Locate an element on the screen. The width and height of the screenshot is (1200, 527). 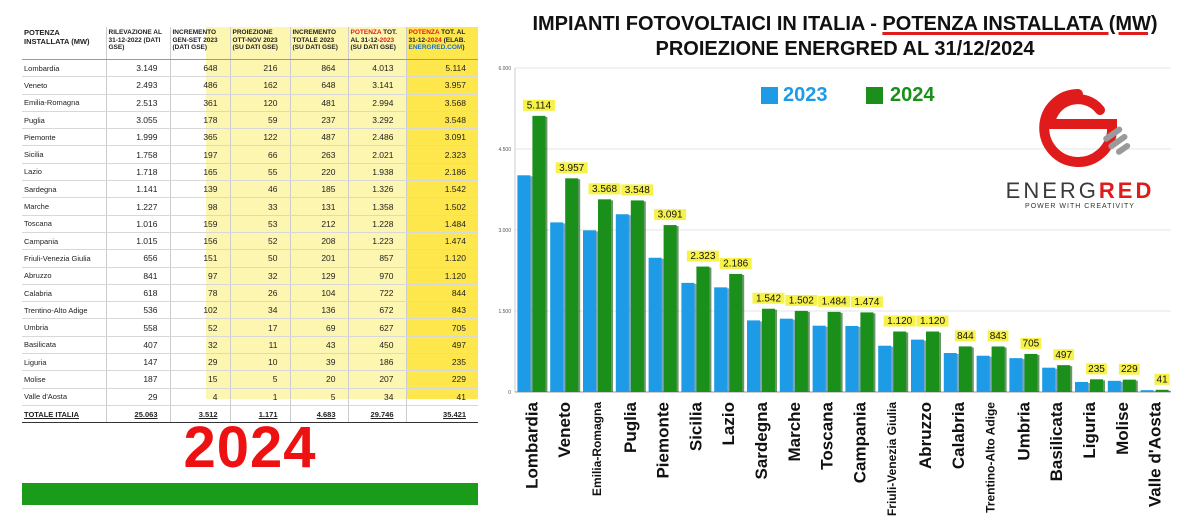
table-cell-value: 864 is located at coordinates (318, 68).